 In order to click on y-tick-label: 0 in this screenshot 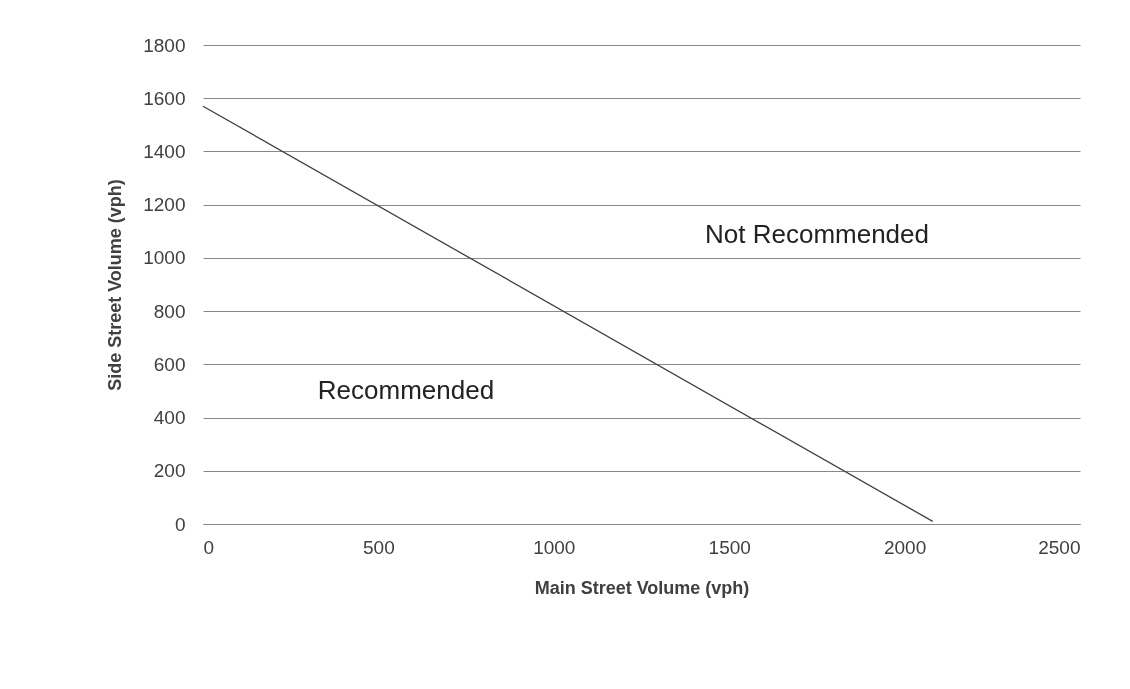, I will do `click(180, 524)`.